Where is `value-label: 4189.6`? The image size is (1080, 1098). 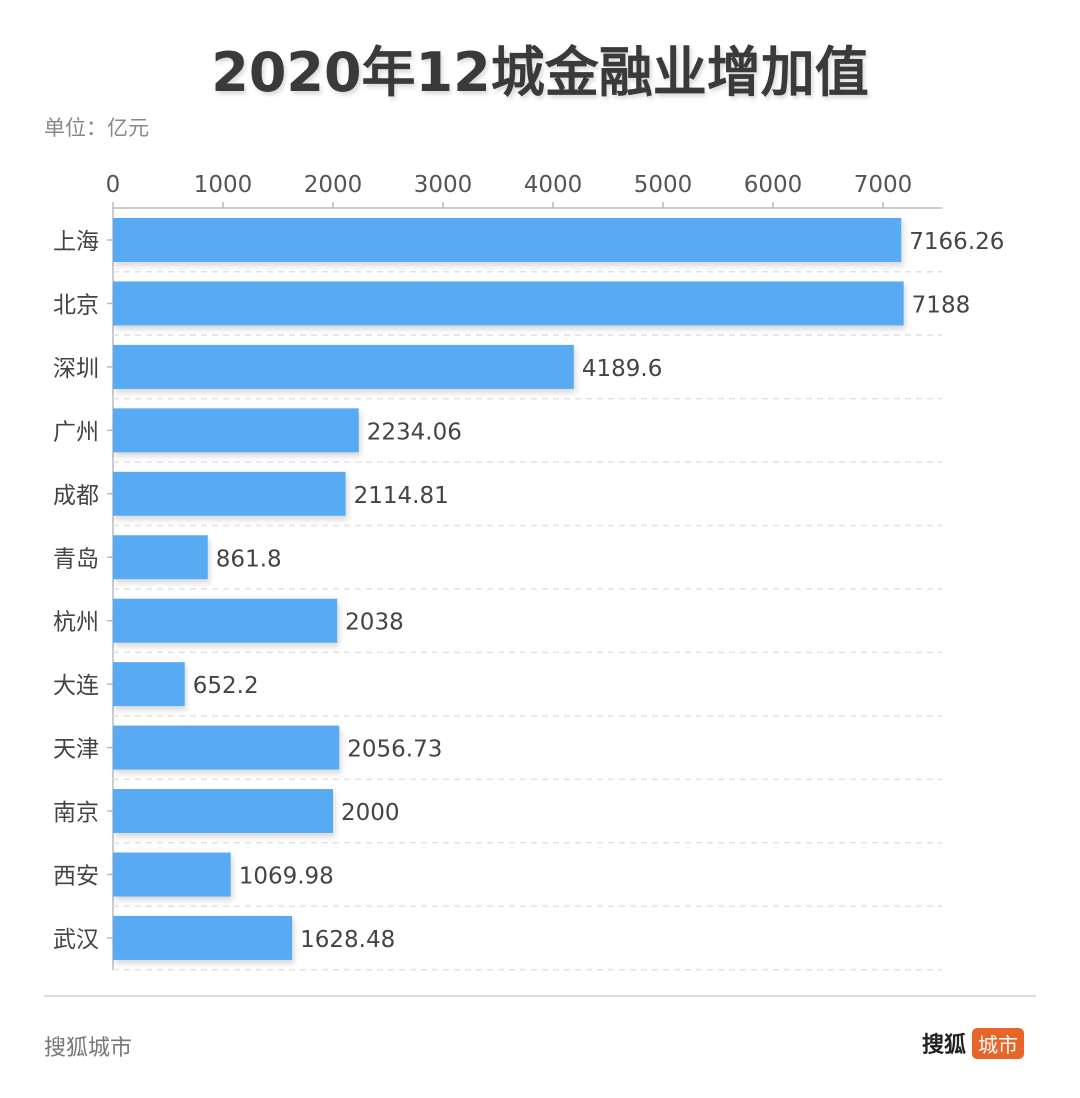
value-label: 4189.6 is located at coordinates (622, 369).